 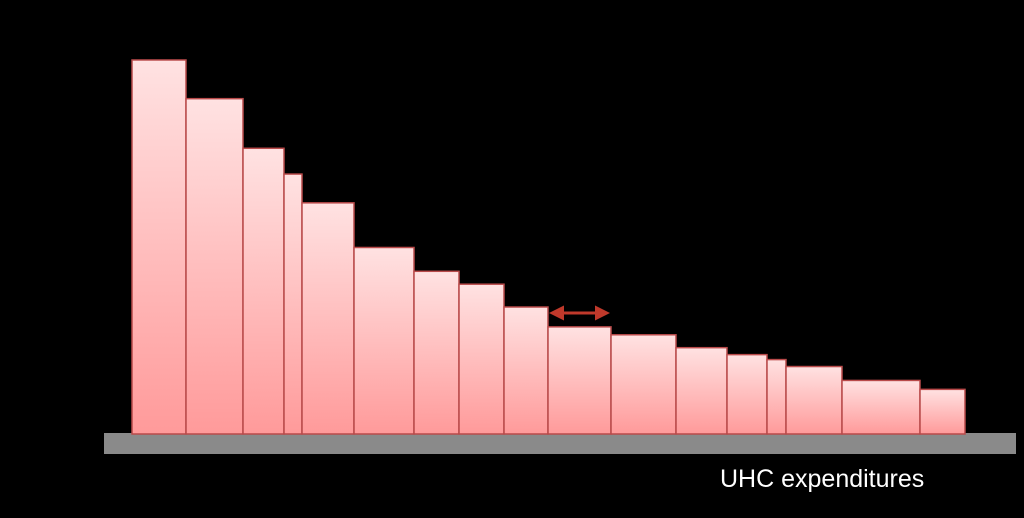 What do you see at coordinates (560, 443) in the screenshot?
I see `baseline-axis` at bounding box center [560, 443].